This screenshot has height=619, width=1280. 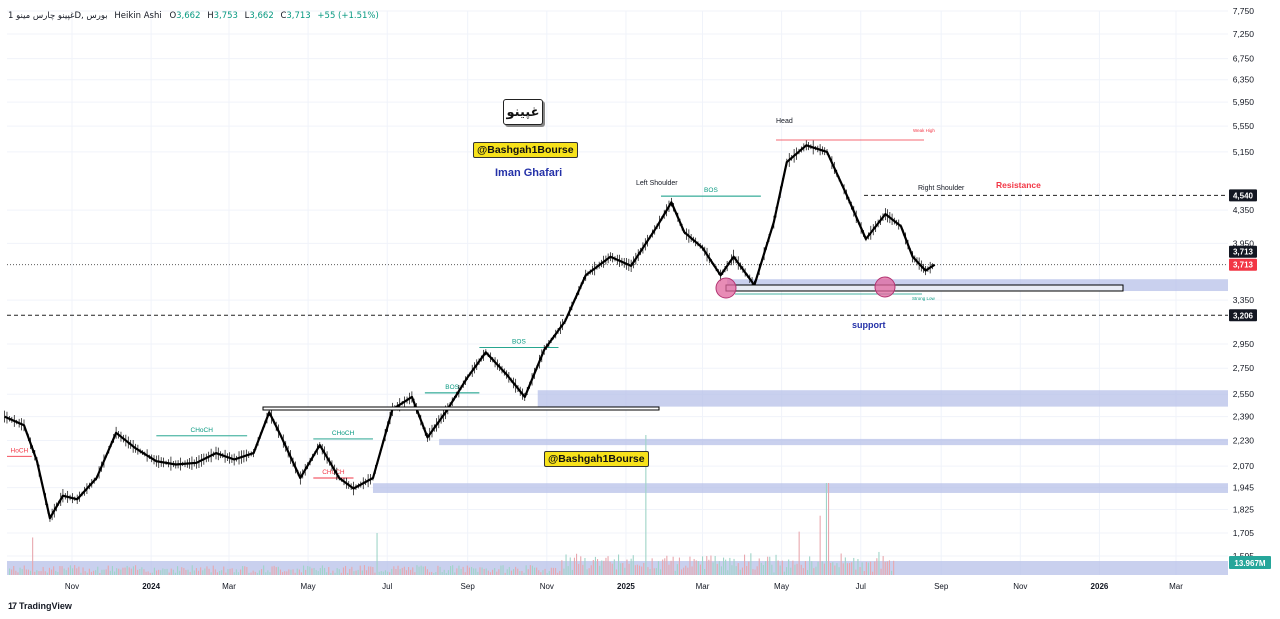 I want to click on tradingview-brand: 17 TradingView, so click(x=40, y=606).